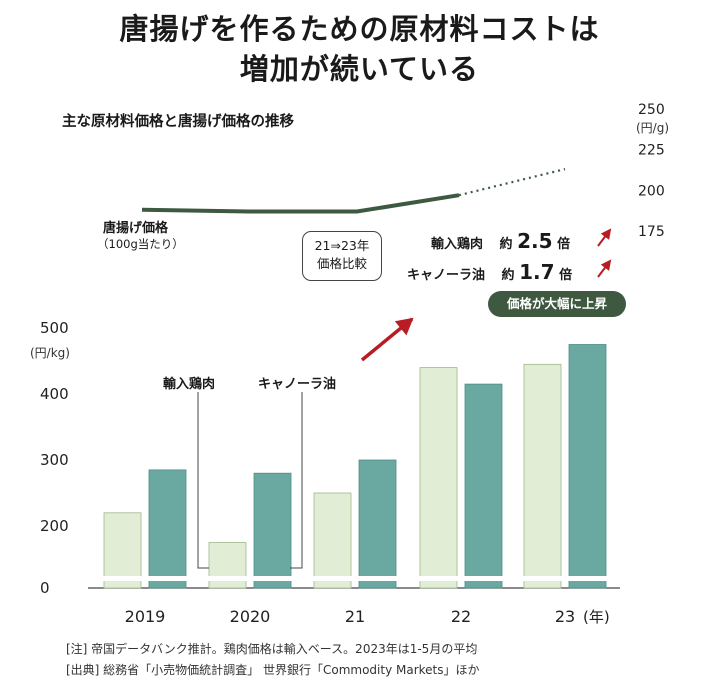 This screenshot has width=719, height=696. What do you see at coordinates (606, 265) in the screenshot?
I see `oil-arrow-head` at bounding box center [606, 265].